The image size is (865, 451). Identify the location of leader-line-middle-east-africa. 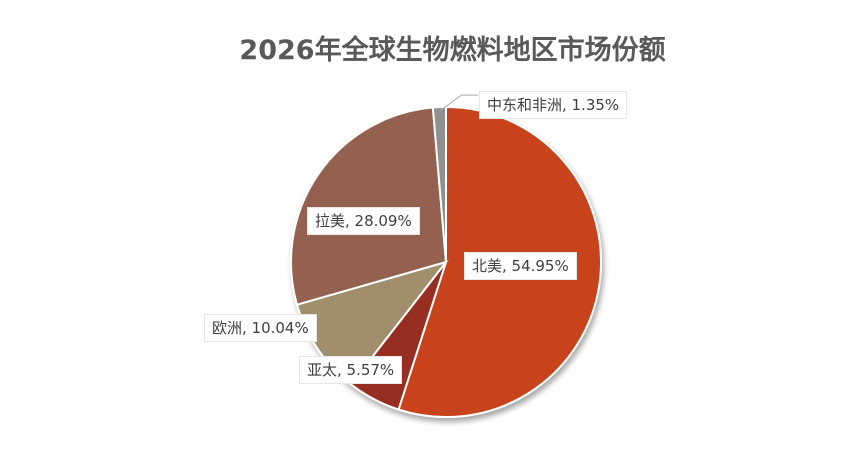
(458, 103).